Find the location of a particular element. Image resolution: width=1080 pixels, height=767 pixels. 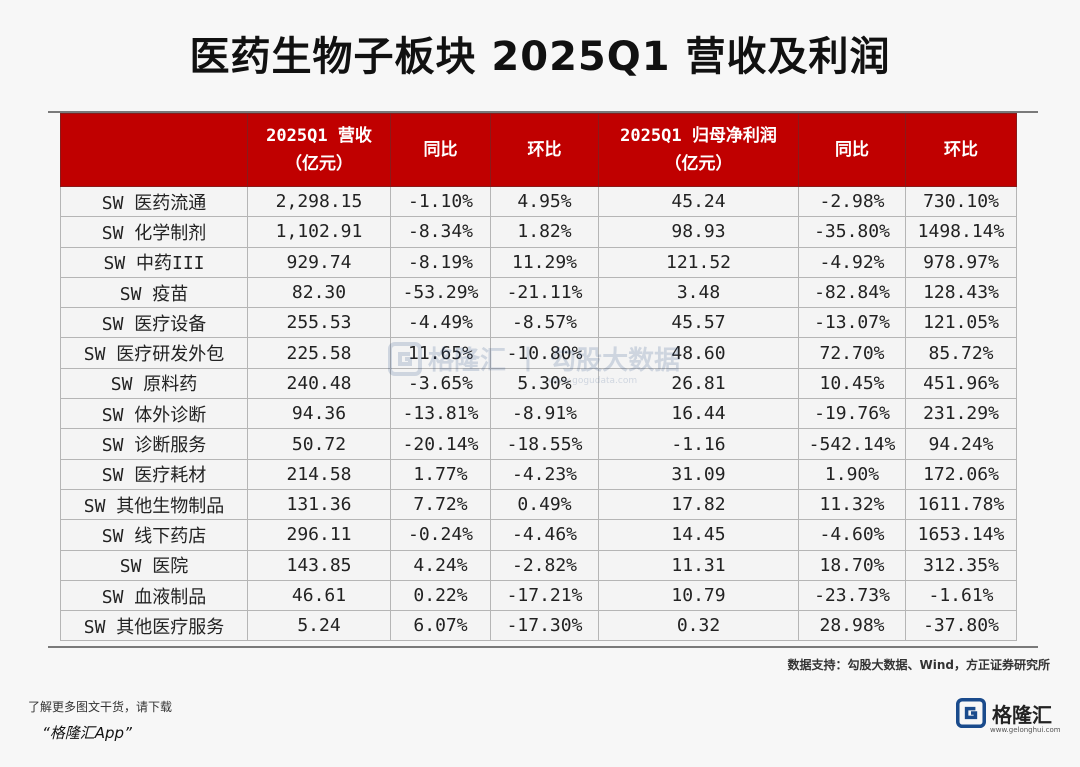

value-cell: 85.72% is located at coordinates (961, 353).